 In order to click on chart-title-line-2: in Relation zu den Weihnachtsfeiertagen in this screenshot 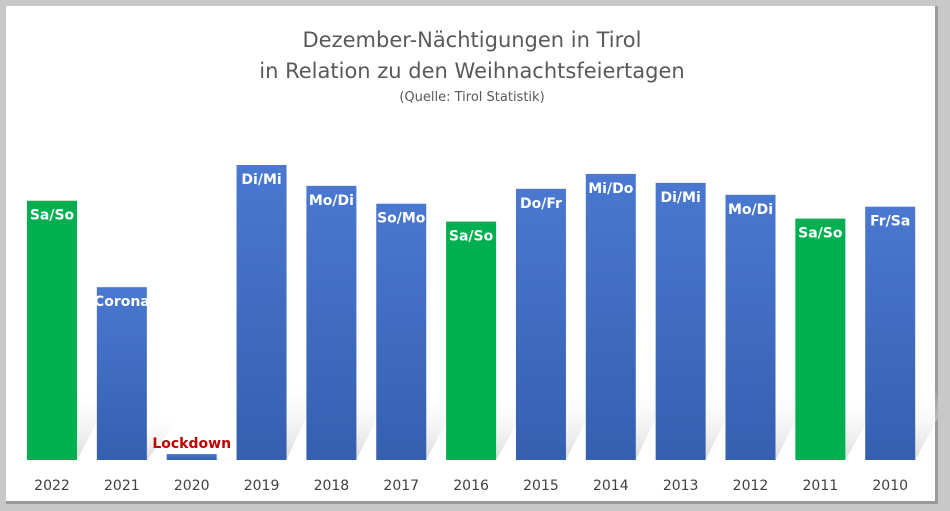, I will do `click(472, 71)`.